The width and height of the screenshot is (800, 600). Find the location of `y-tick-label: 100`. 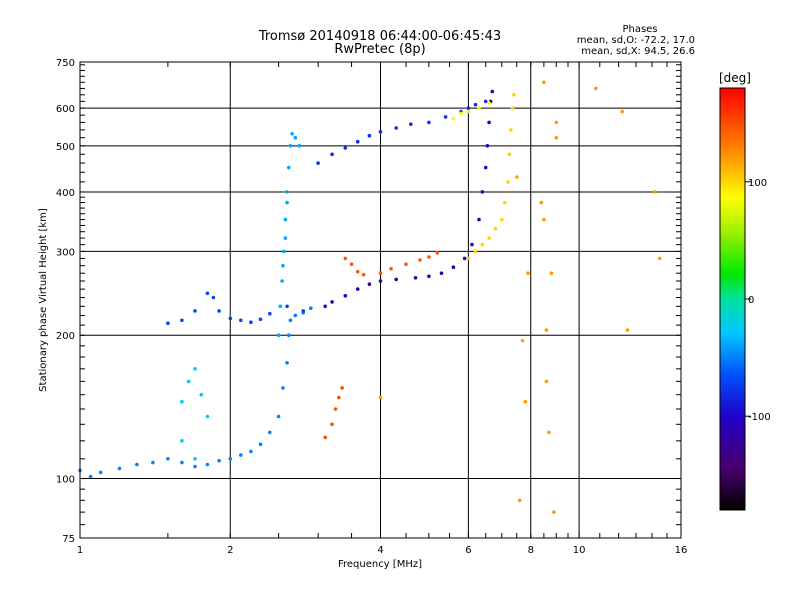

y-tick-label: 100 is located at coordinates (65, 480).